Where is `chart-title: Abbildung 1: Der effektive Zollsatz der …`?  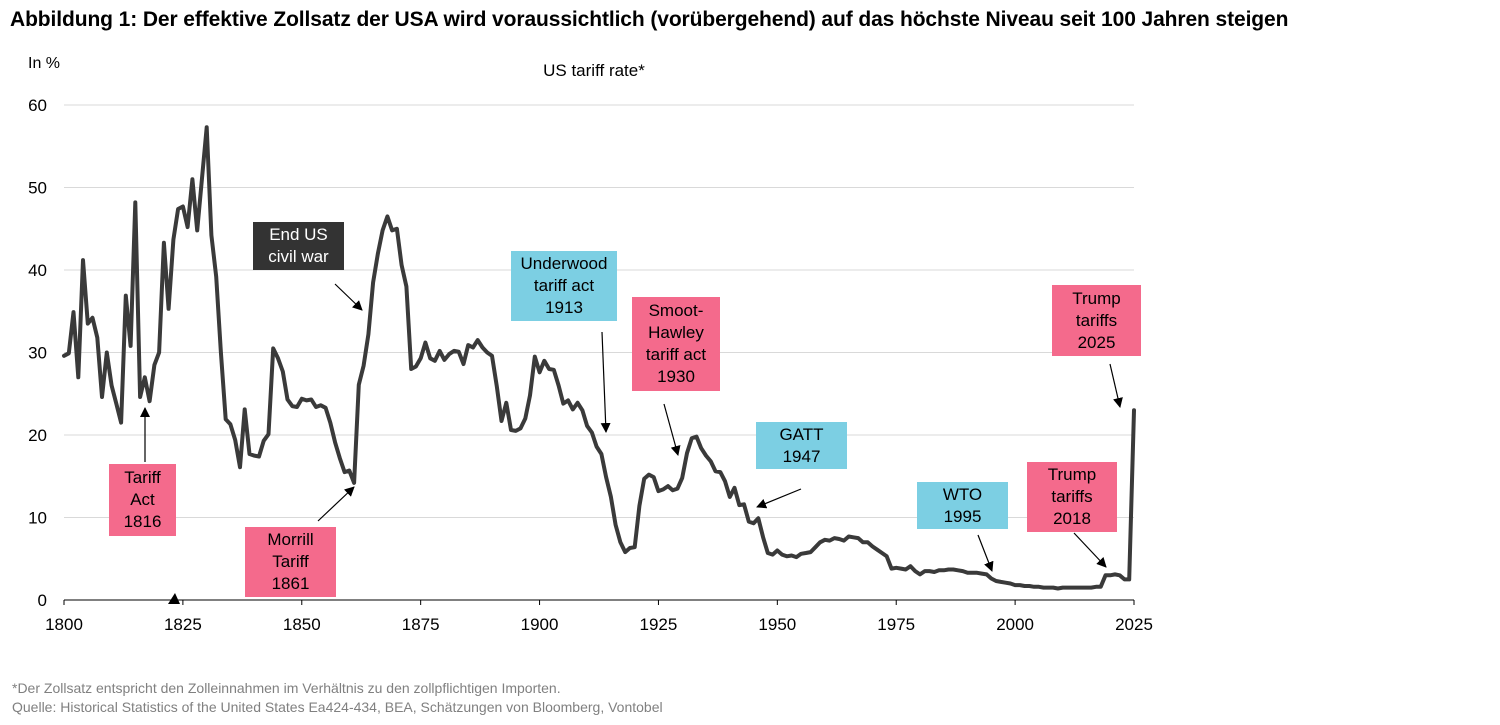
chart-title: Abbildung 1: Der effektive Zollsatz der … is located at coordinates (649, 19).